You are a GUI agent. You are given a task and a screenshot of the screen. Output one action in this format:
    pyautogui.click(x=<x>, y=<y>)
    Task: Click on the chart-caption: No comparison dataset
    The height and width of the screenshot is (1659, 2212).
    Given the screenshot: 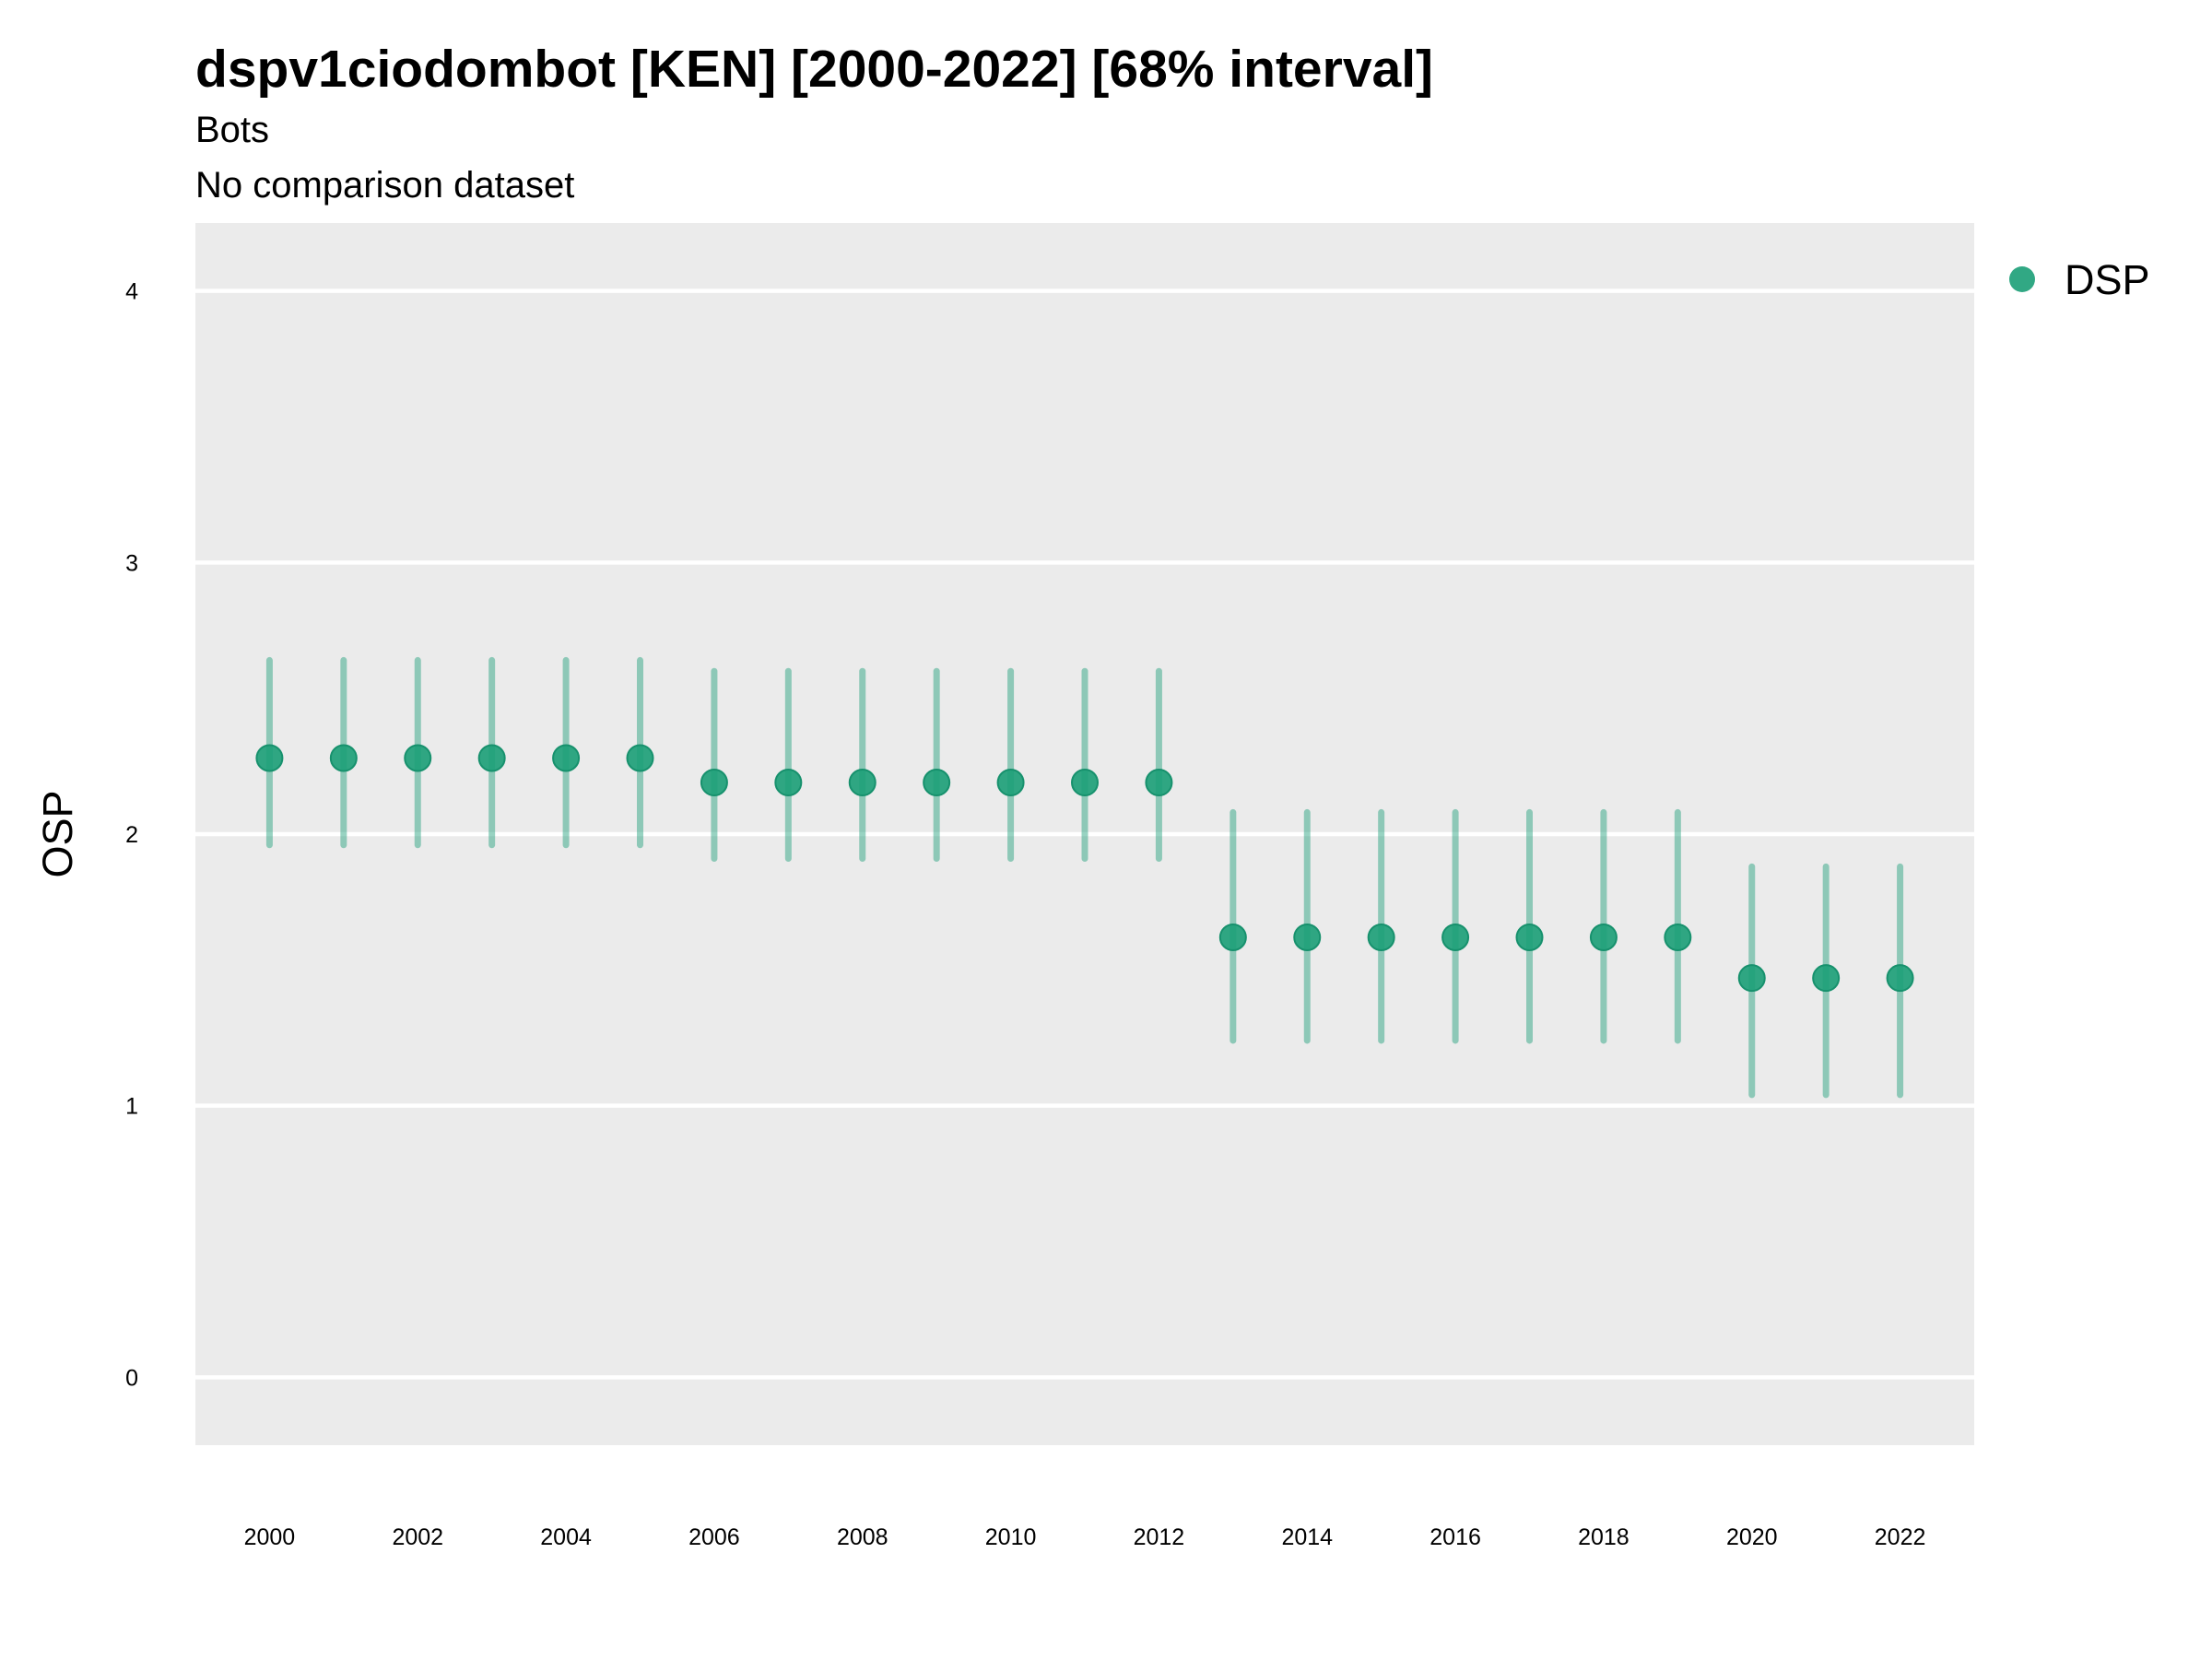 What is the action you would take?
    pyautogui.click(x=384, y=185)
    